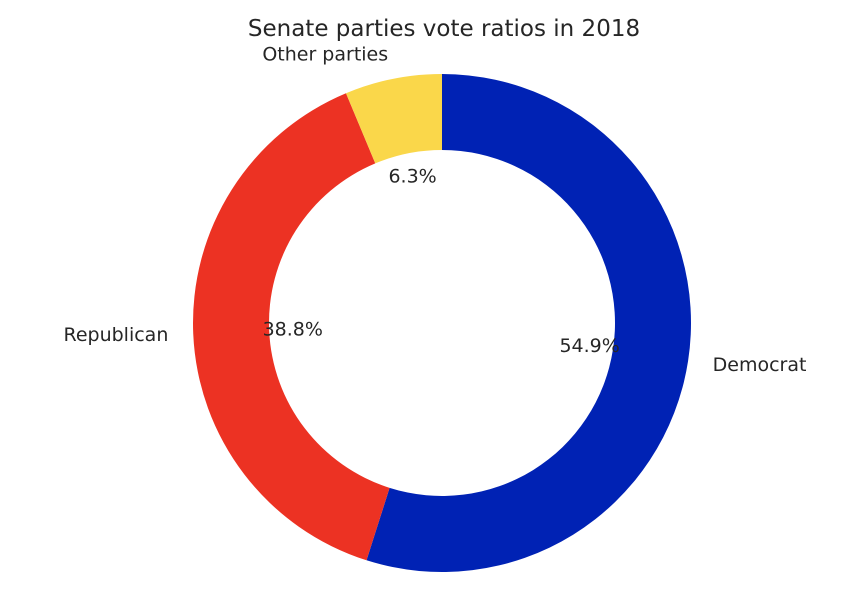  What do you see at coordinates (589, 346) in the screenshot?
I see `slice-percent-label: 54.9%` at bounding box center [589, 346].